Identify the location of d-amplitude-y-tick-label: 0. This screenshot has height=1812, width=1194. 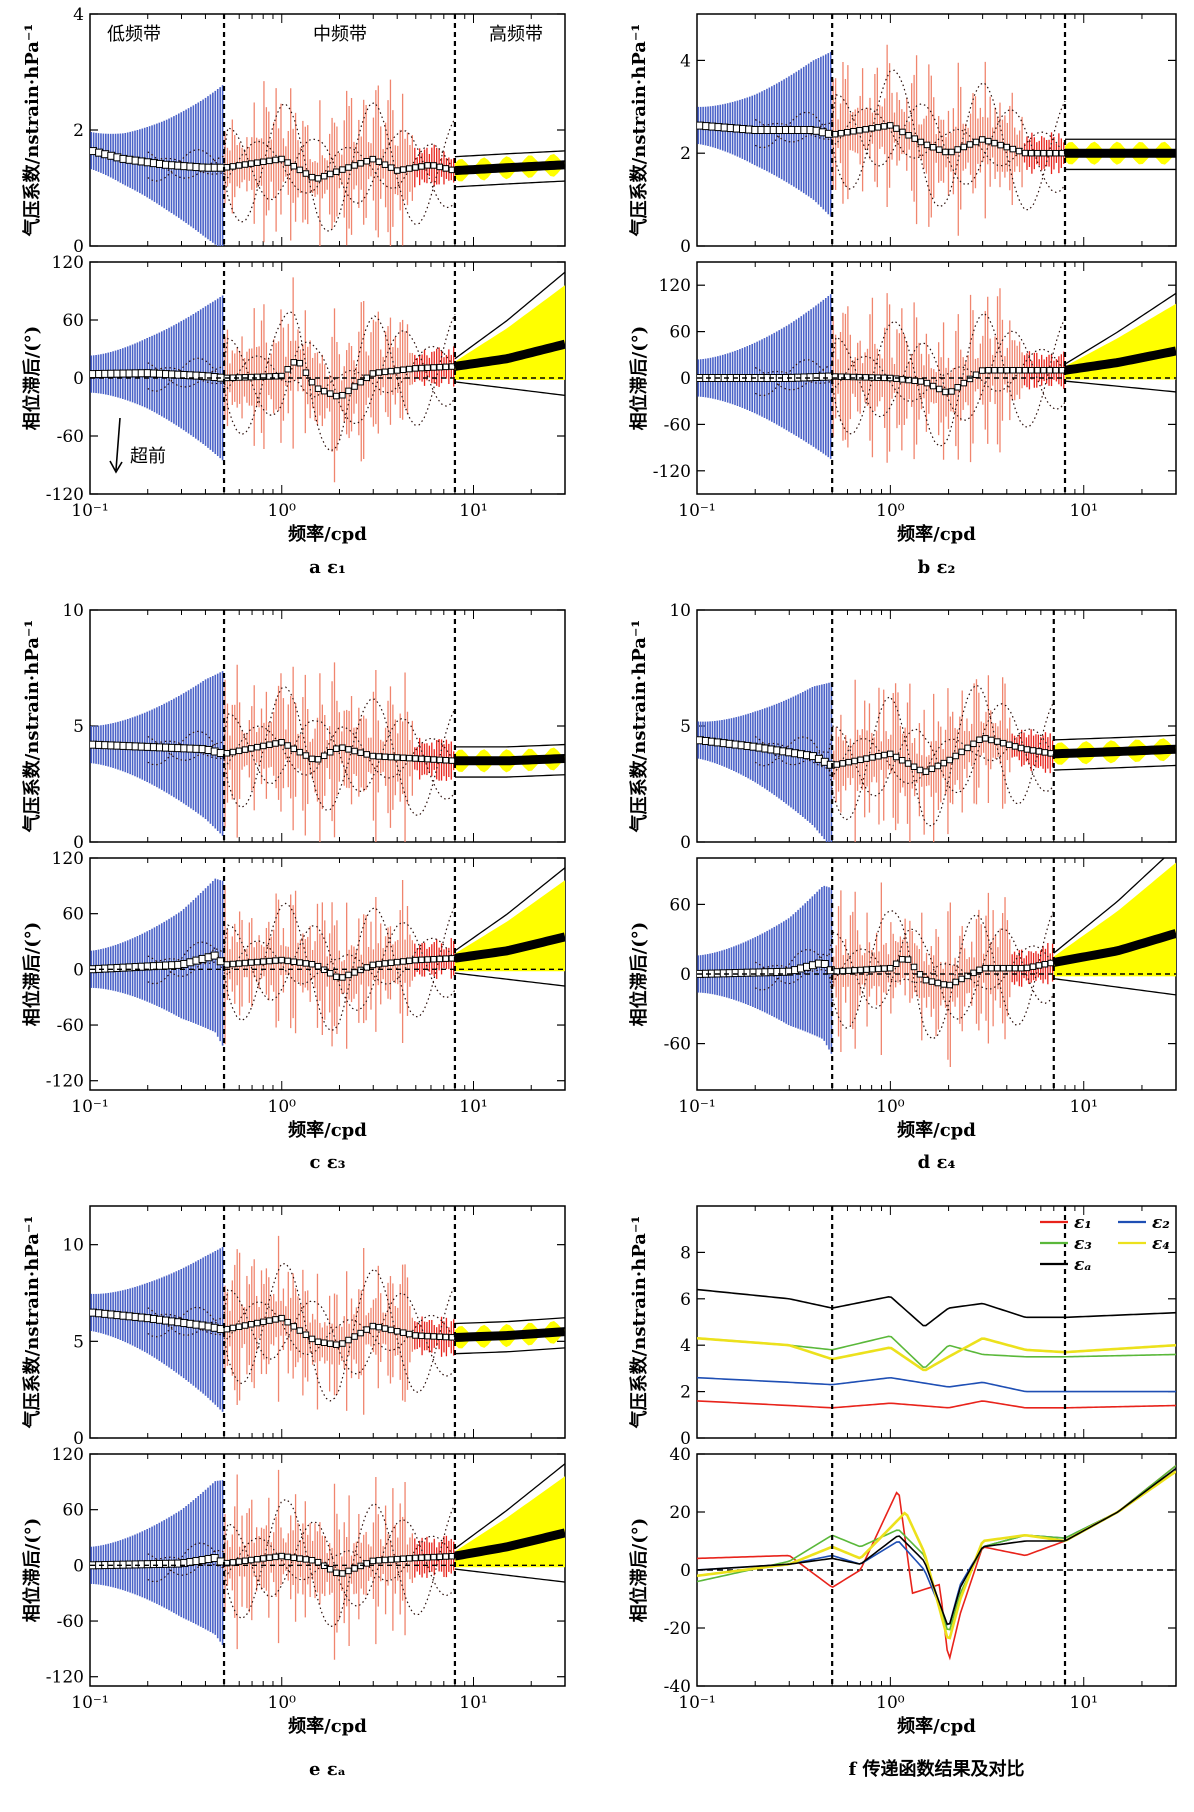
(685, 843).